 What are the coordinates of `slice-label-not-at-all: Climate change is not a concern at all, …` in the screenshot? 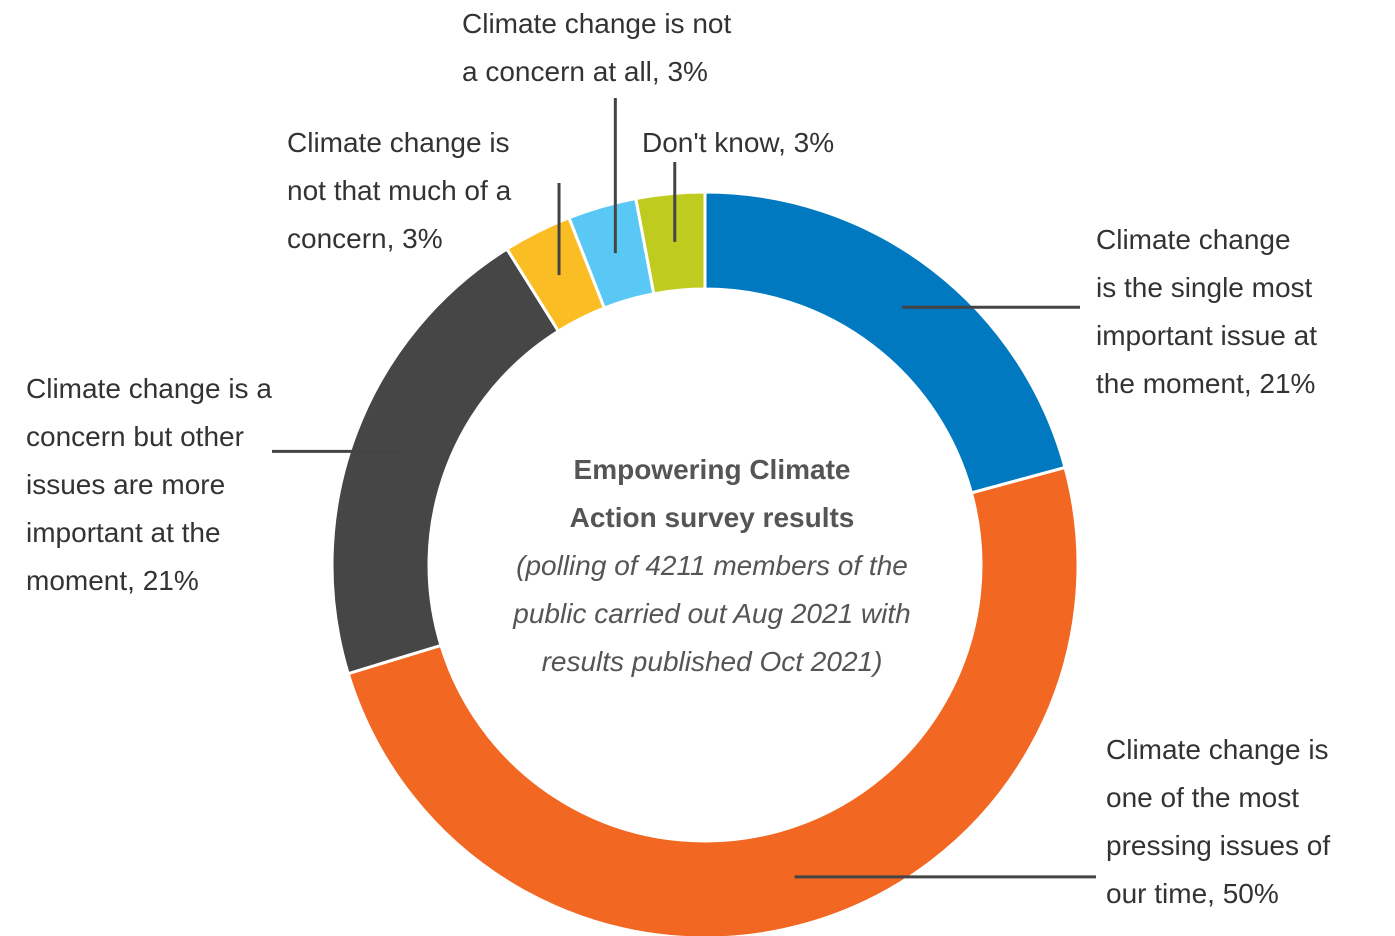 It's located at (597, 47).